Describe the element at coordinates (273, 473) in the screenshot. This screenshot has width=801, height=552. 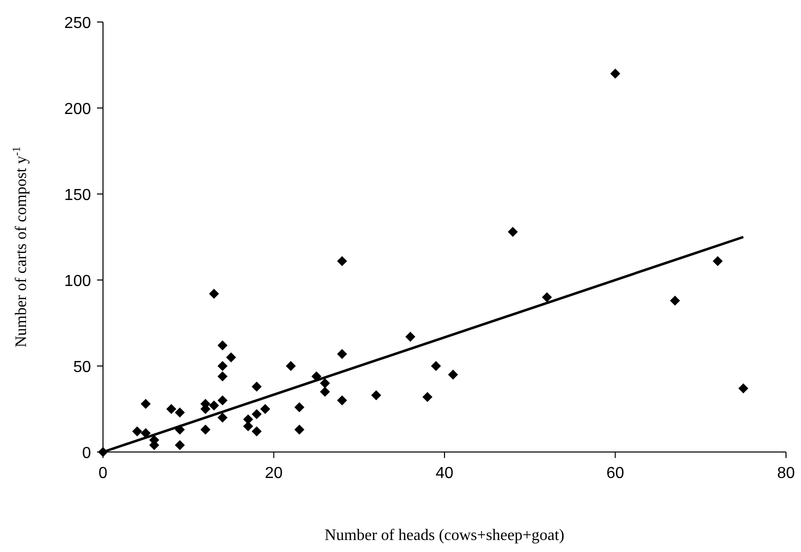
I see `x-tick-label: 20` at that location.